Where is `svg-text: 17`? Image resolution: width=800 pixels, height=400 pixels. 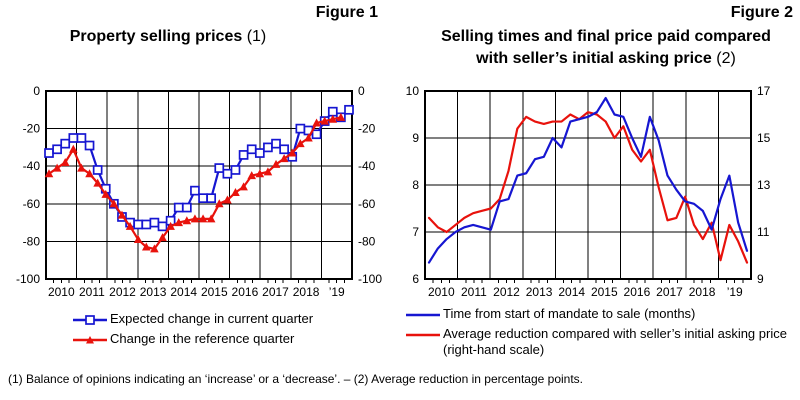 svg-text: 17 is located at coordinates (764, 91).